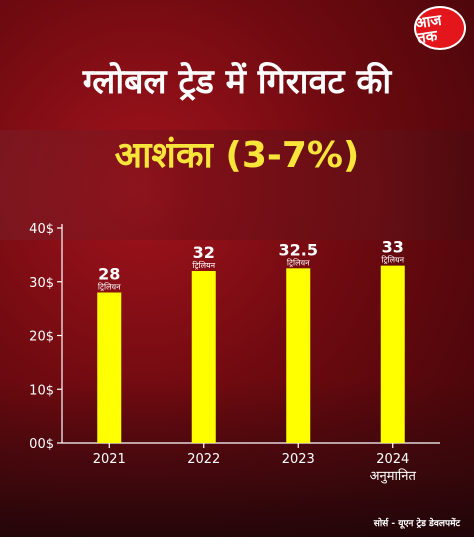  What do you see at coordinates (298, 459) in the screenshot?
I see `x-tick-label: 2023` at bounding box center [298, 459].